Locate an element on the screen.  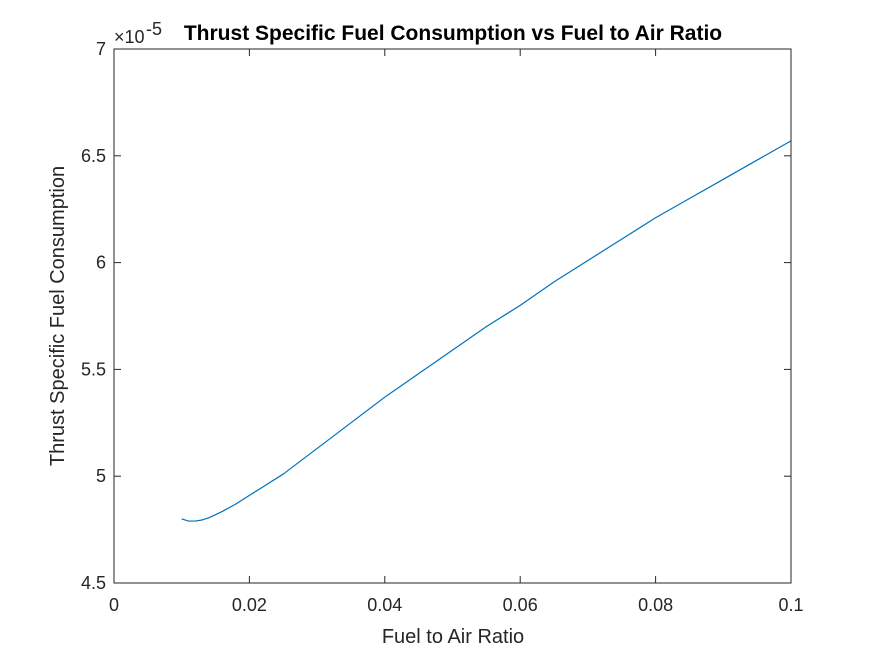
y-axis-label: Thrust Specific Fuel Consumption is located at coordinates (58, 316).